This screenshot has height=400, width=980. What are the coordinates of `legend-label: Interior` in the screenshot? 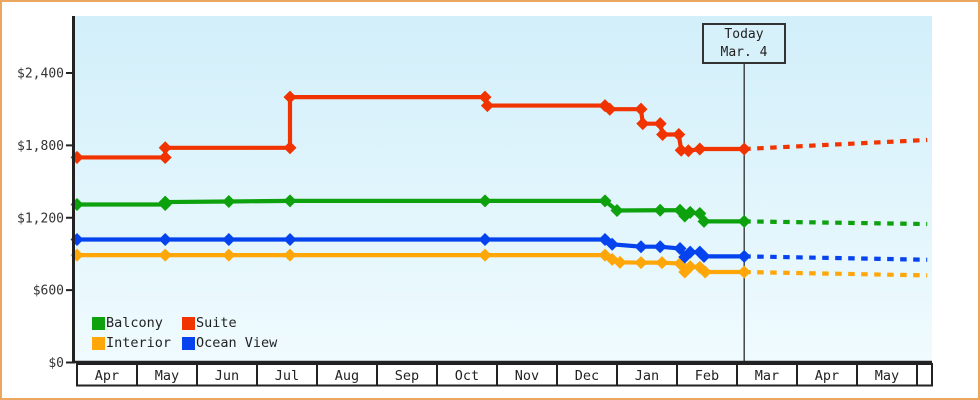 It's located at (139, 343).